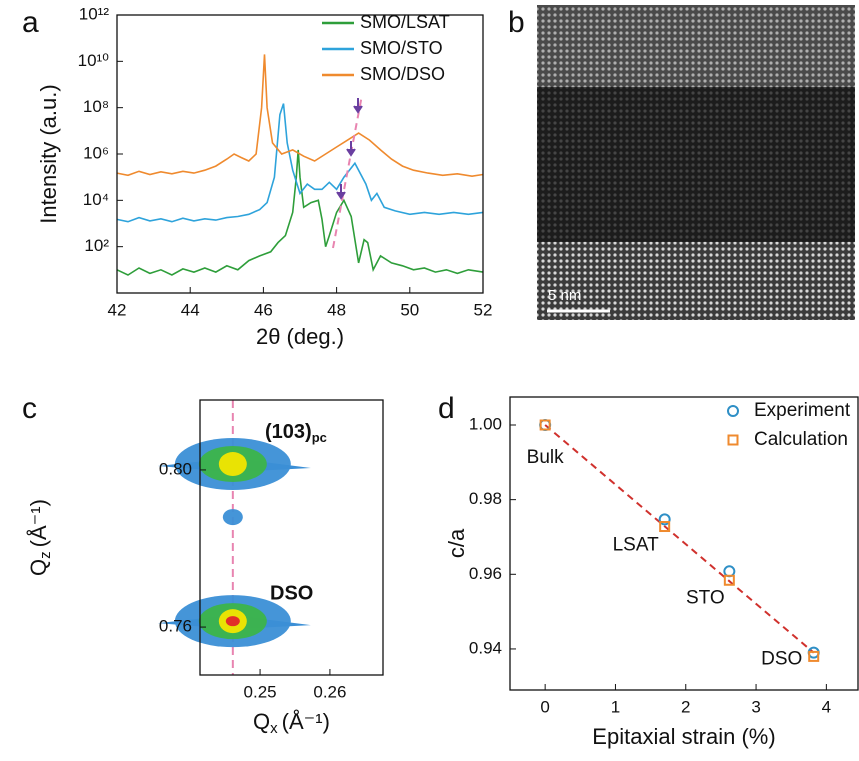  What do you see at coordinates (94, 60) in the screenshot?
I see `y-tick-label: 10¹⁰` at bounding box center [94, 60].